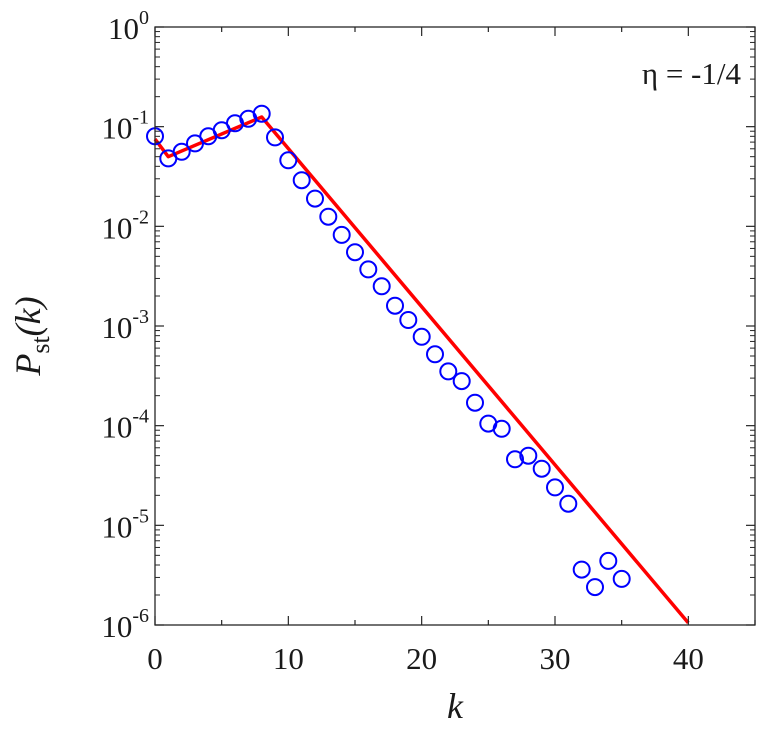 This screenshot has height=737, width=763. What do you see at coordinates (125, 624) in the screenshot?
I see `y-tick-label: 10⁻⁶` at bounding box center [125, 624].